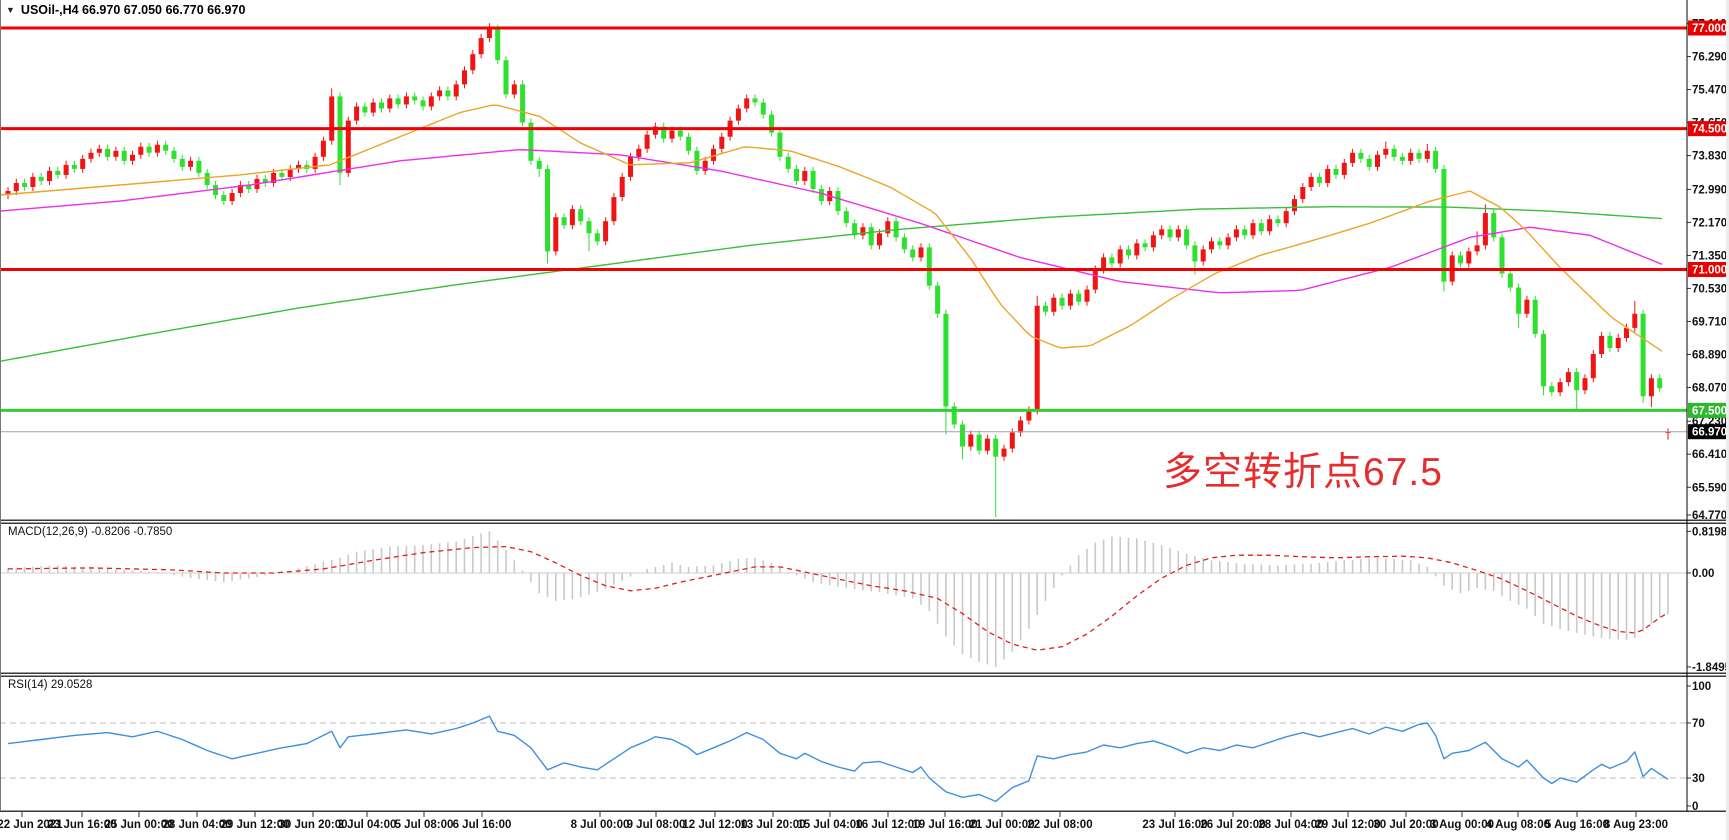  I want to click on annotation-text: 多空转折点67.5, so click(1303, 472).